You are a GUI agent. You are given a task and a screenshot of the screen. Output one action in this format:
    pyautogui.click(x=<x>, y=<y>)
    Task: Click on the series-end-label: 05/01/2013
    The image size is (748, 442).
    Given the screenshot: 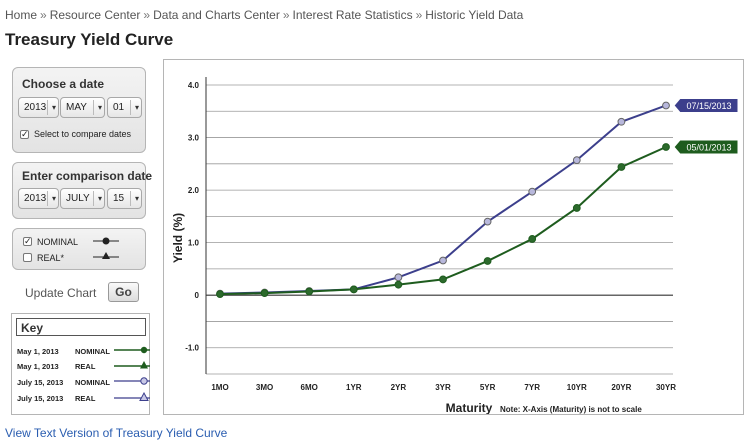 What is the action you would take?
    pyautogui.click(x=708, y=148)
    